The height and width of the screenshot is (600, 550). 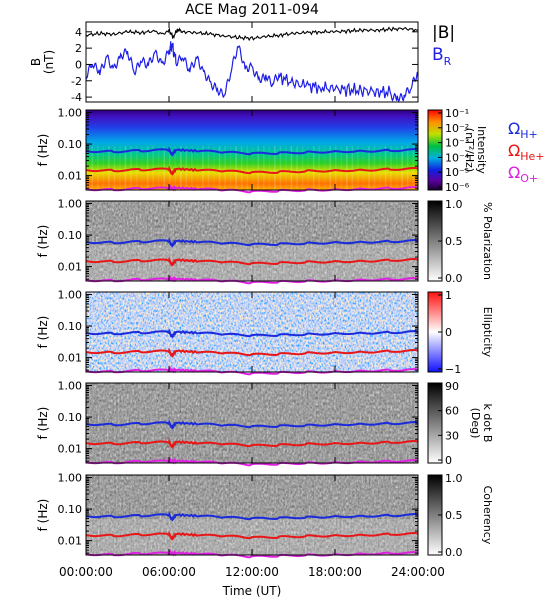 What do you see at coordinates (457, 172) in the screenshot?
I see `colorbar-tick-label: 10⁻⁵` at bounding box center [457, 172].